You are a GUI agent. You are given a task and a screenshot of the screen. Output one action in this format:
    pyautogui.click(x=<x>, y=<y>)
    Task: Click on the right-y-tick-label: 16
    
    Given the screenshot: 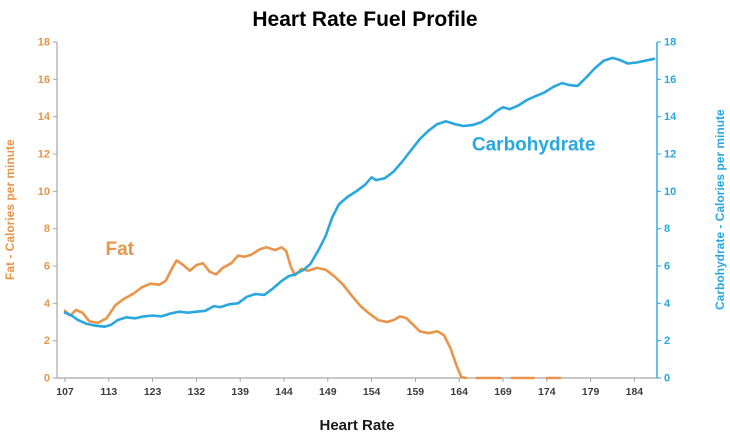 What is the action you would take?
    pyautogui.click(x=670, y=80)
    